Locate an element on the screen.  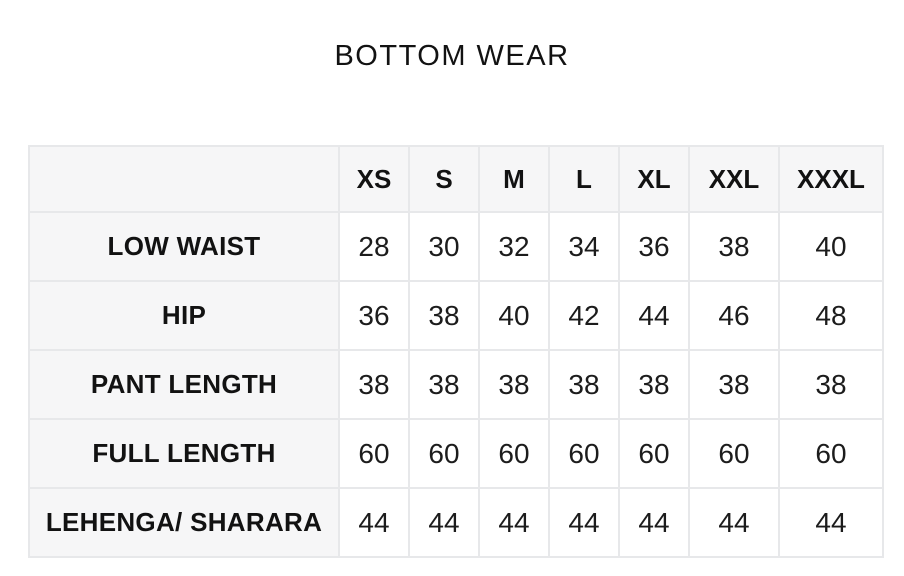
corner-cell is located at coordinates (184, 179).